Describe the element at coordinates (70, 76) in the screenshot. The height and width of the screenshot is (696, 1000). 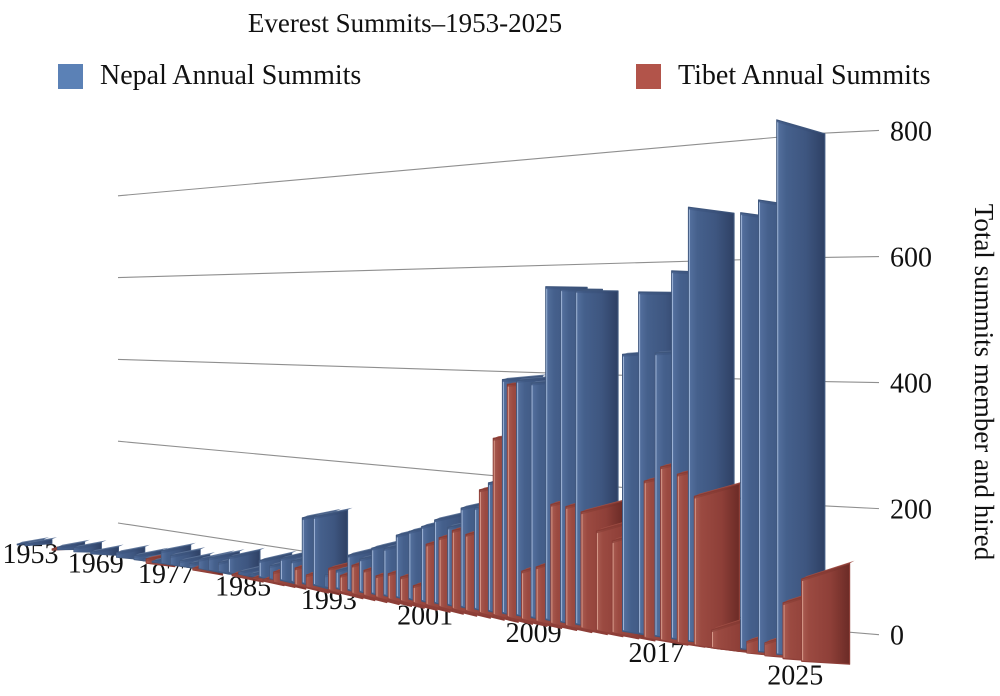
I see `legend-swatch-nepal` at that location.